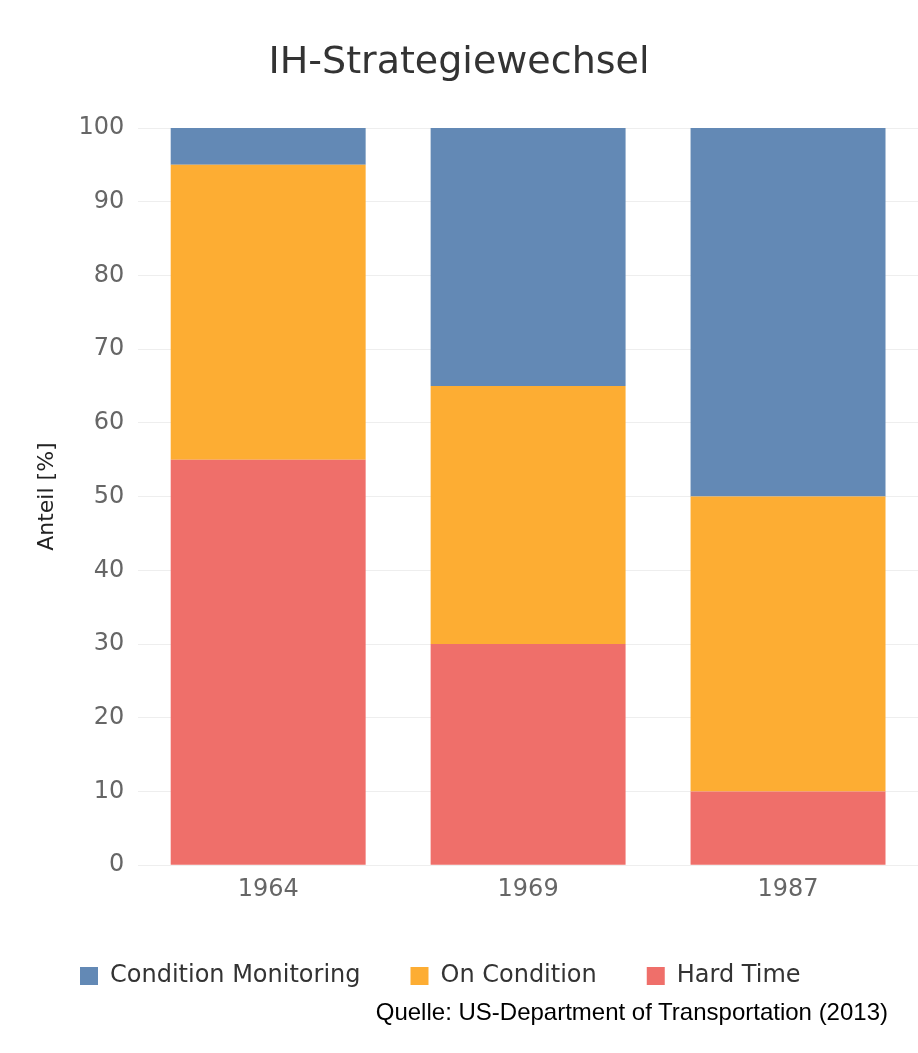 The height and width of the screenshot is (1053, 918). Describe the element at coordinates (45, 496) in the screenshot. I see `y-axis-title: Anteil [%]` at that location.